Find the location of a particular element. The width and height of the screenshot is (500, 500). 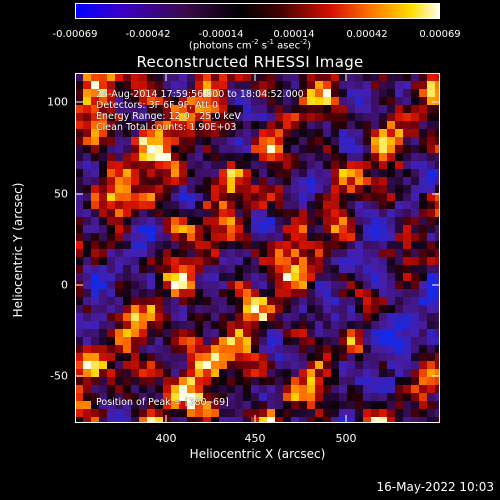

y-tick-minus-50: -50 is located at coordinates (59, 376).